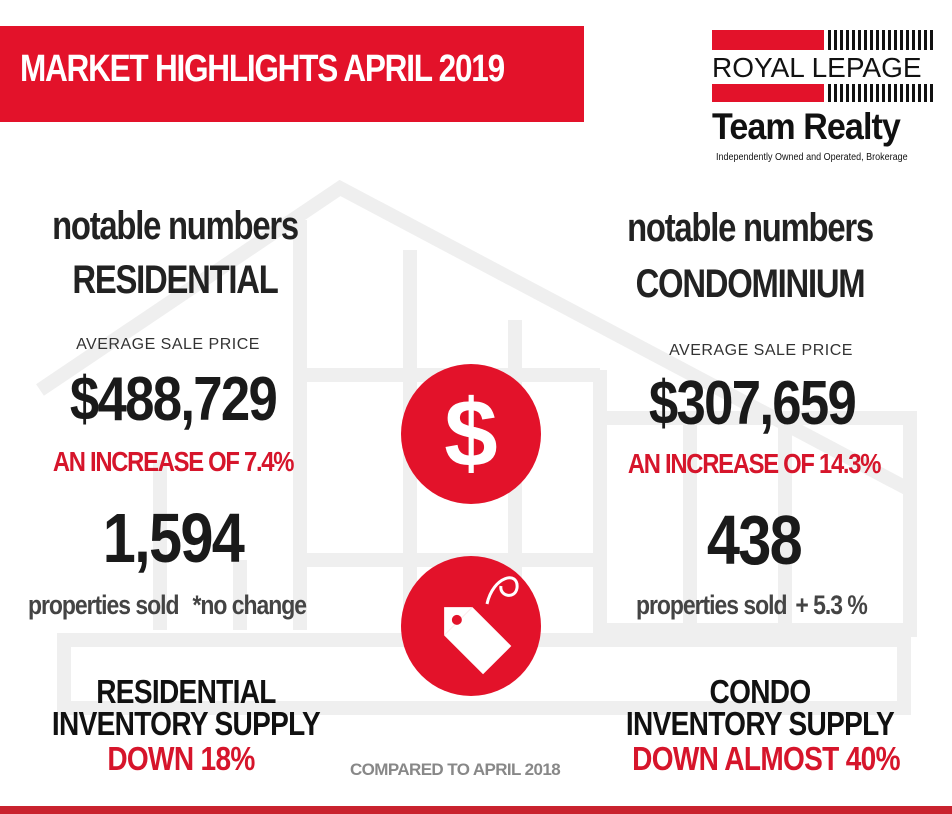 The width and height of the screenshot is (952, 814). What do you see at coordinates (262, 69) in the screenshot?
I see `page-title: MARKET HIGHLIGHTS APRIL 2019` at bounding box center [262, 69].